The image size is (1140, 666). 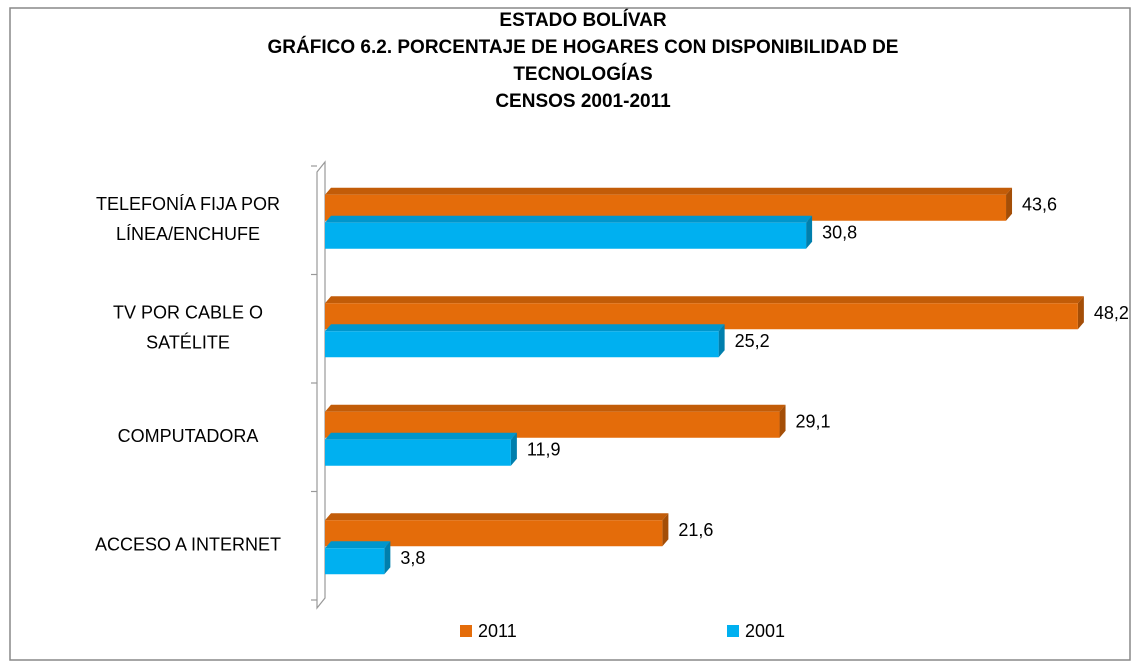 I want to click on legend-label: 2011, so click(x=497, y=631).